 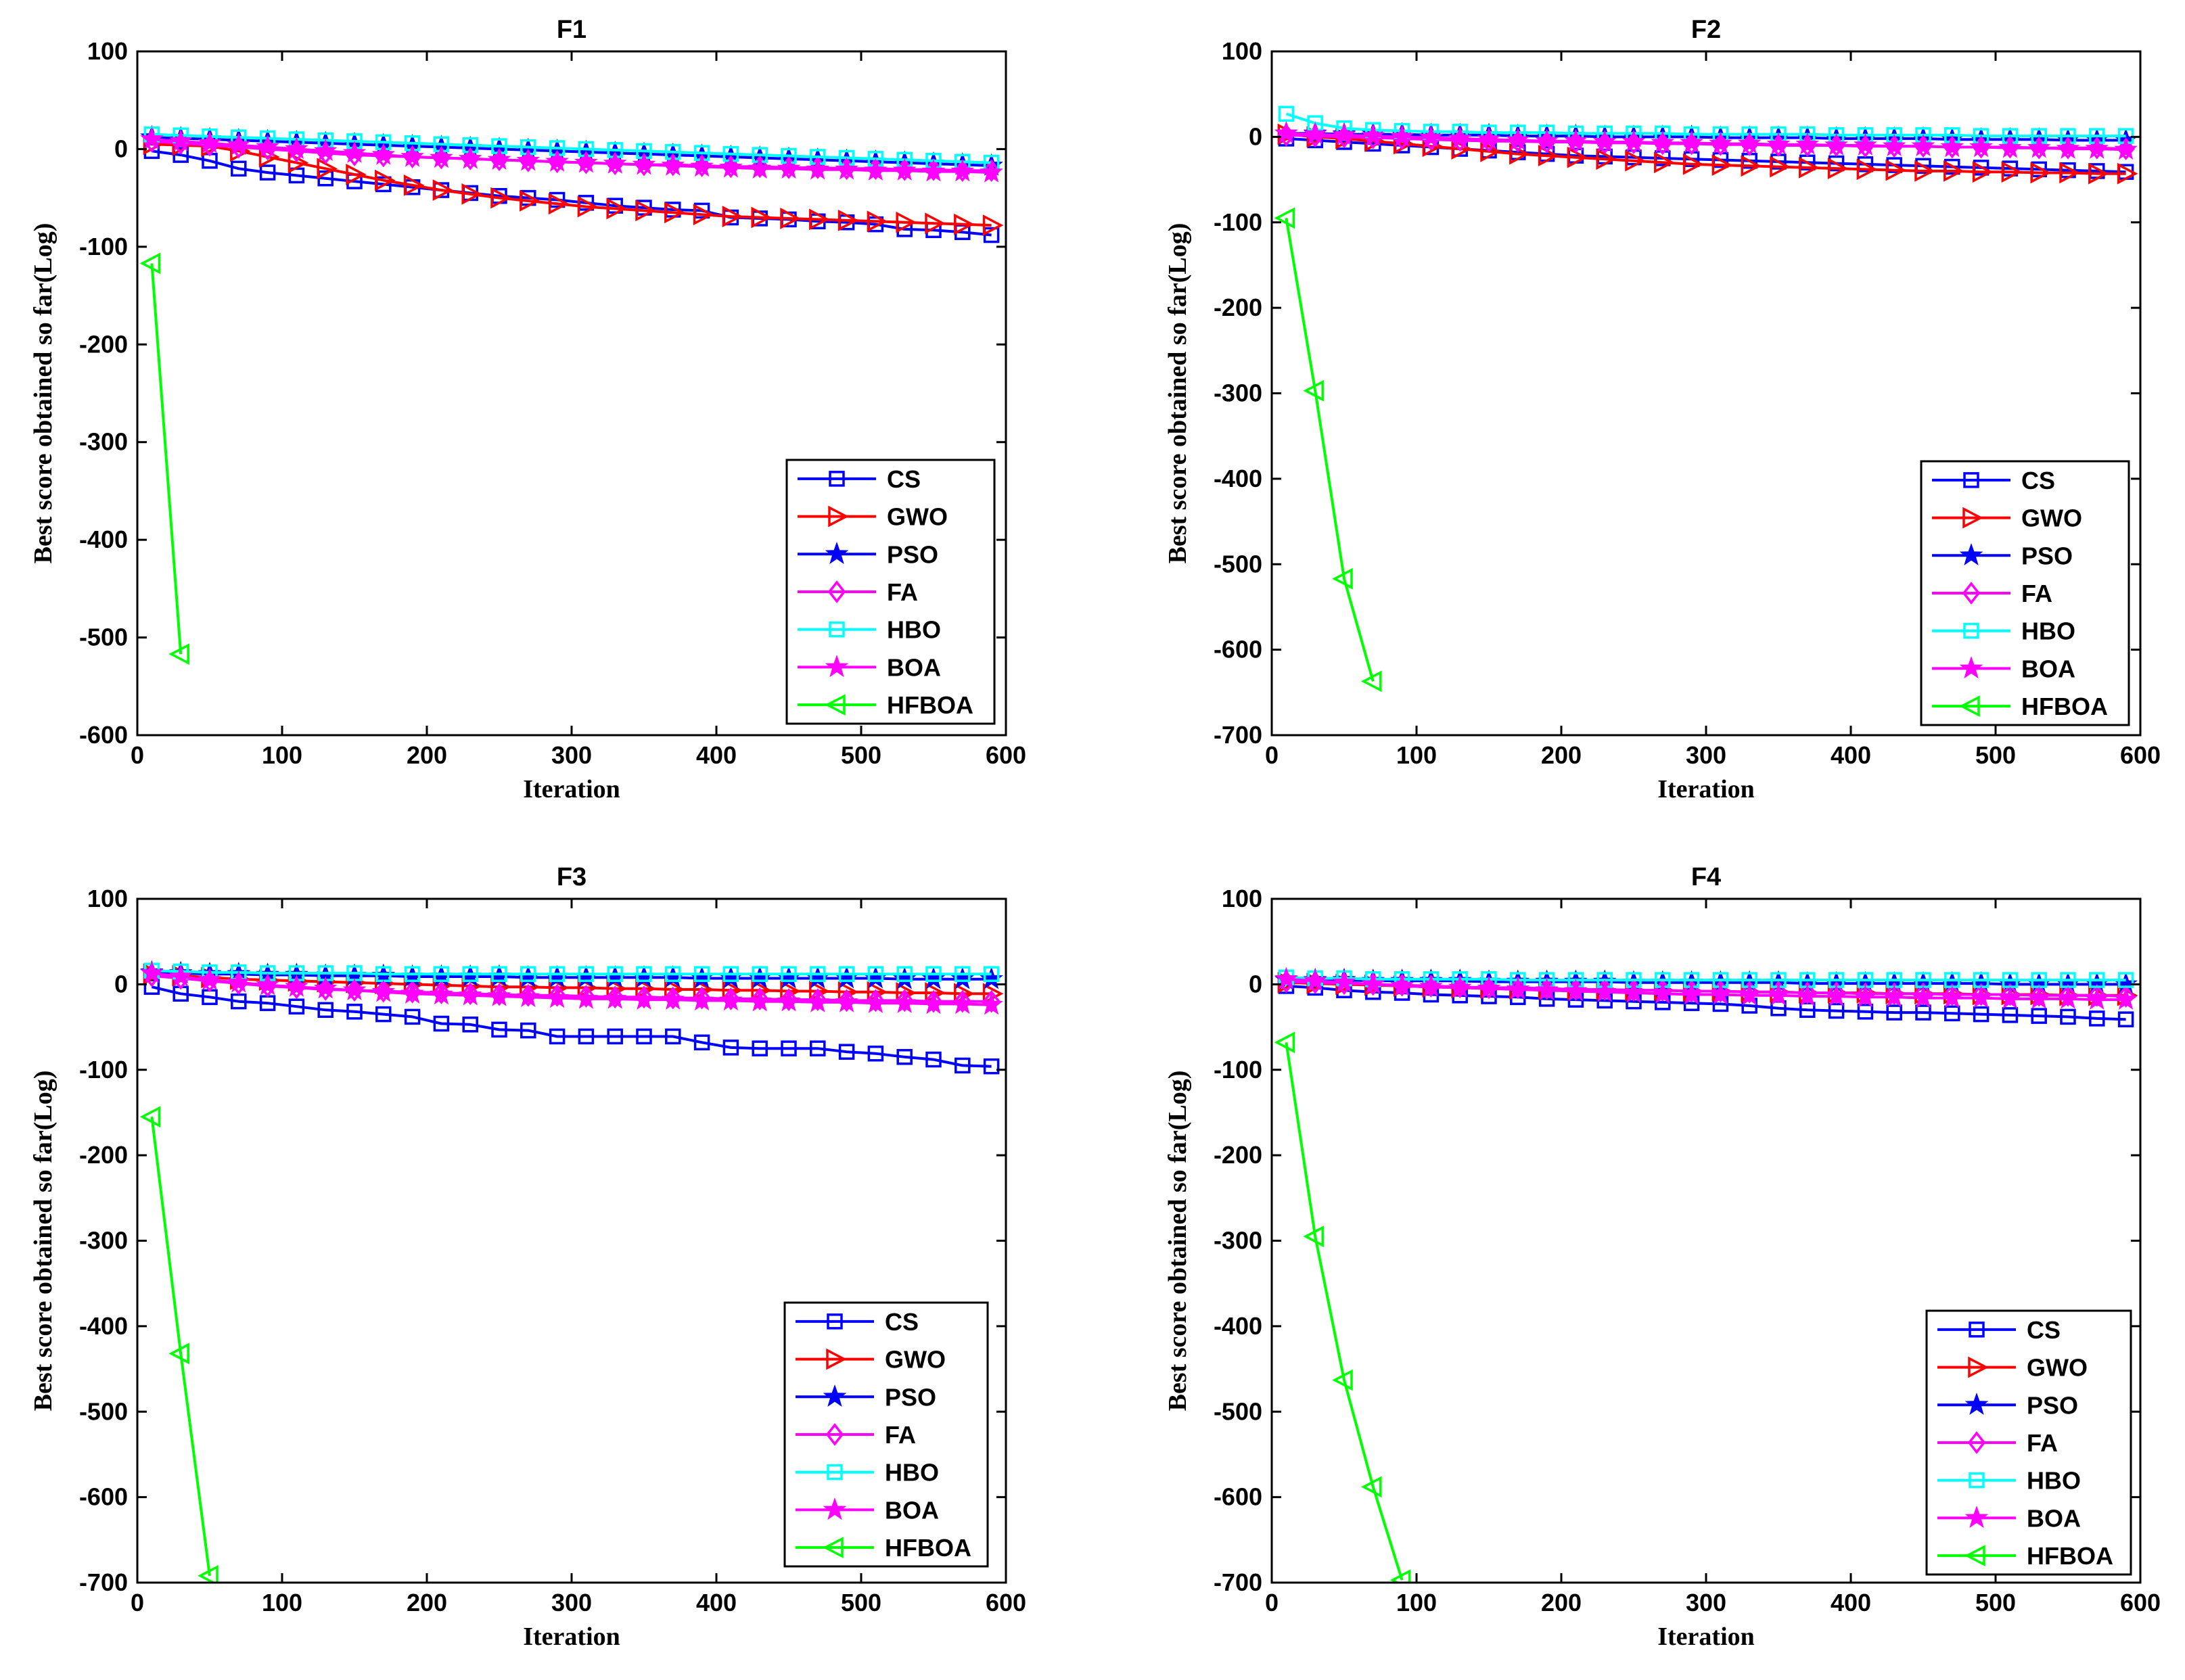 What do you see at coordinates (103, 1326) in the screenshot?
I see `y-tick-label: -400` at bounding box center [103, 1326].